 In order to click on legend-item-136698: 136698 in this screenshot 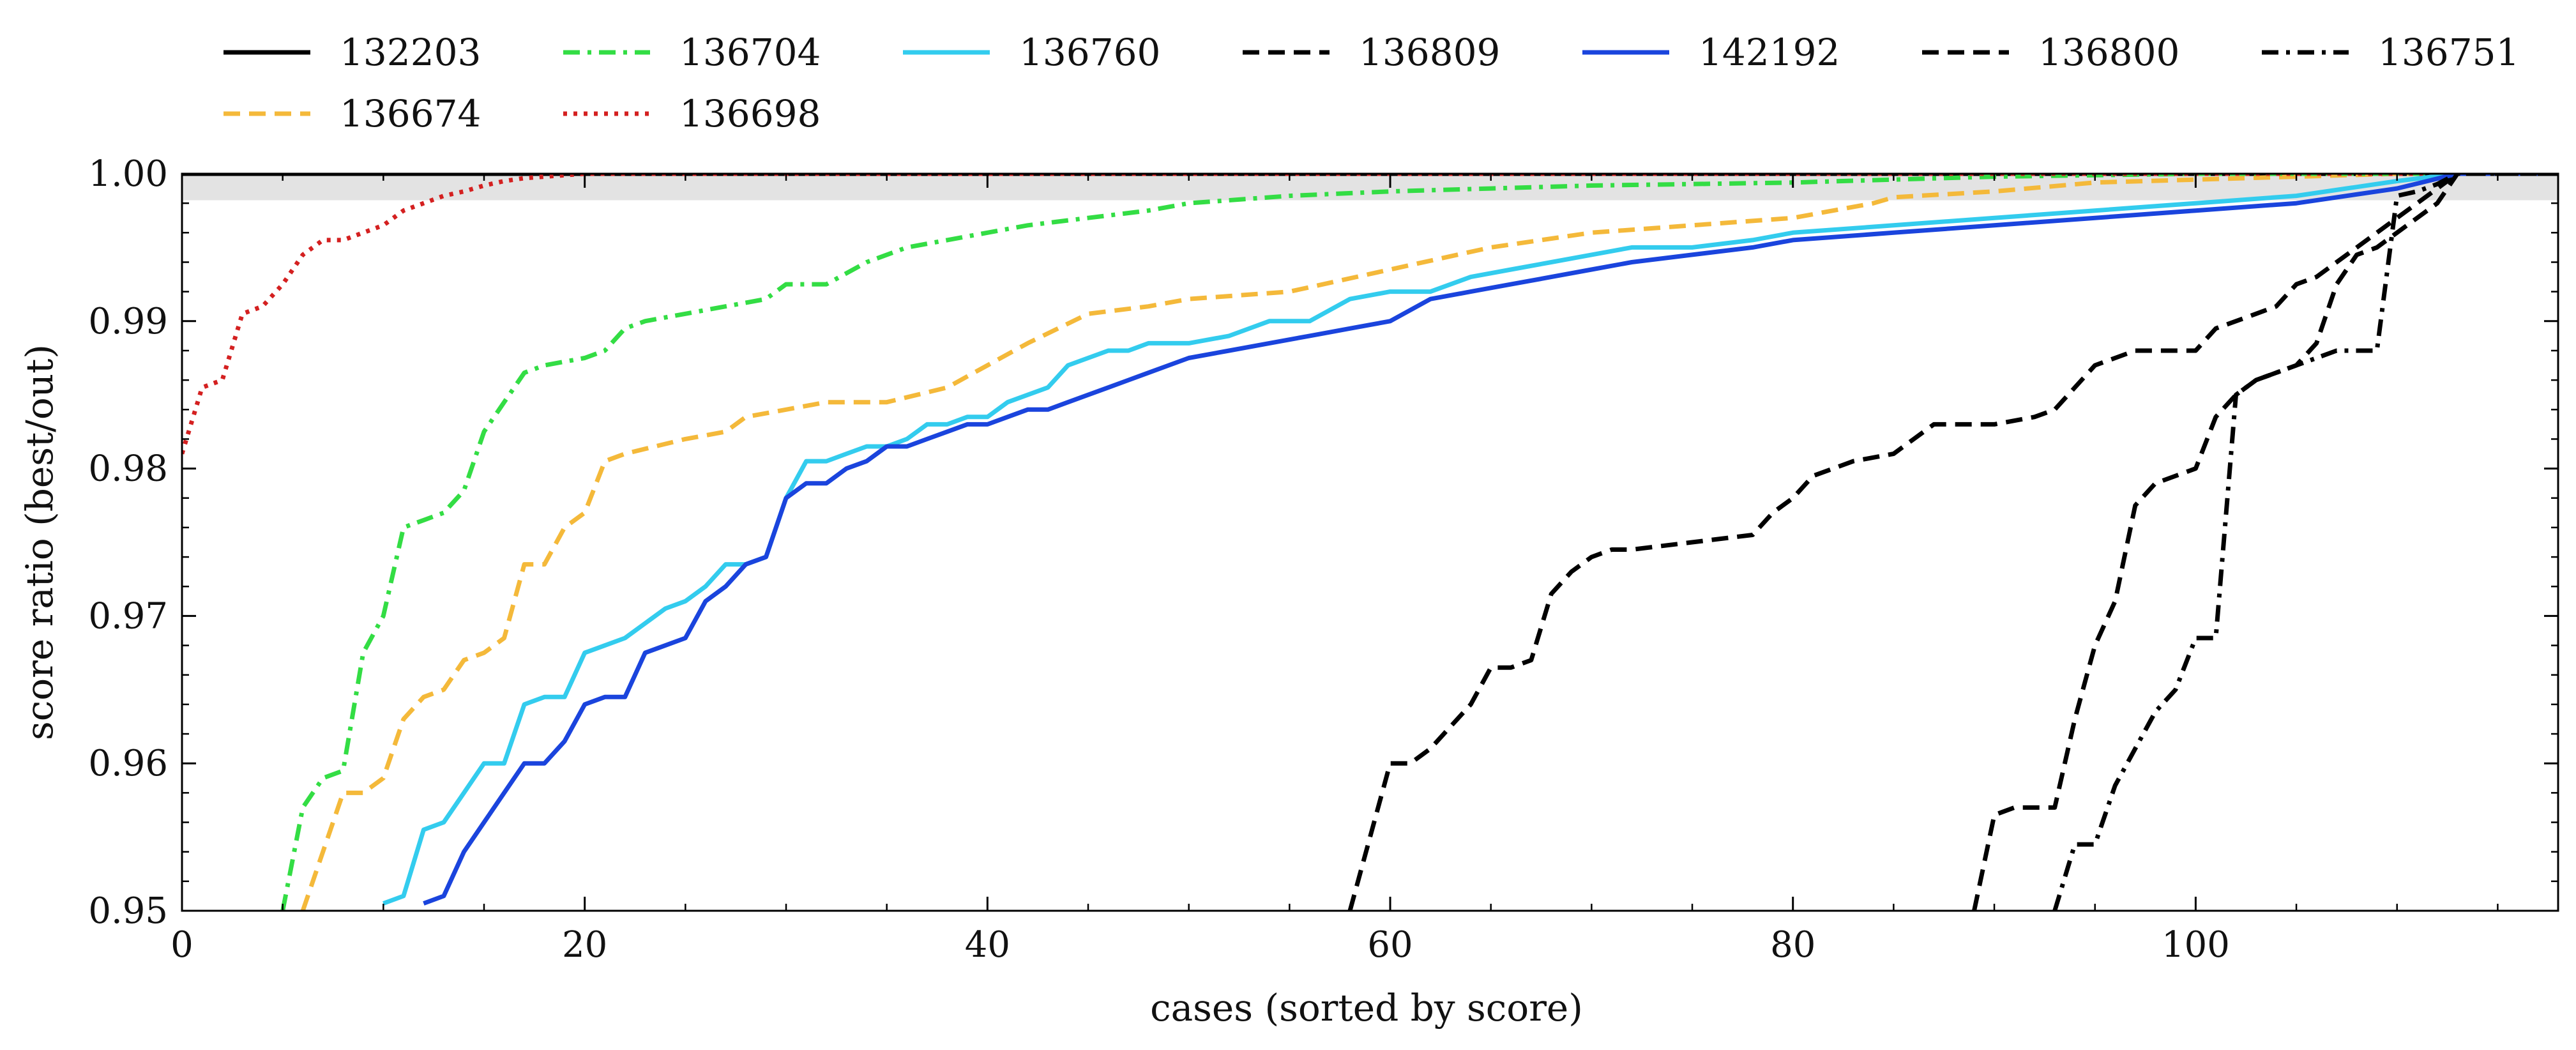, I will do `click(692, 113)`.